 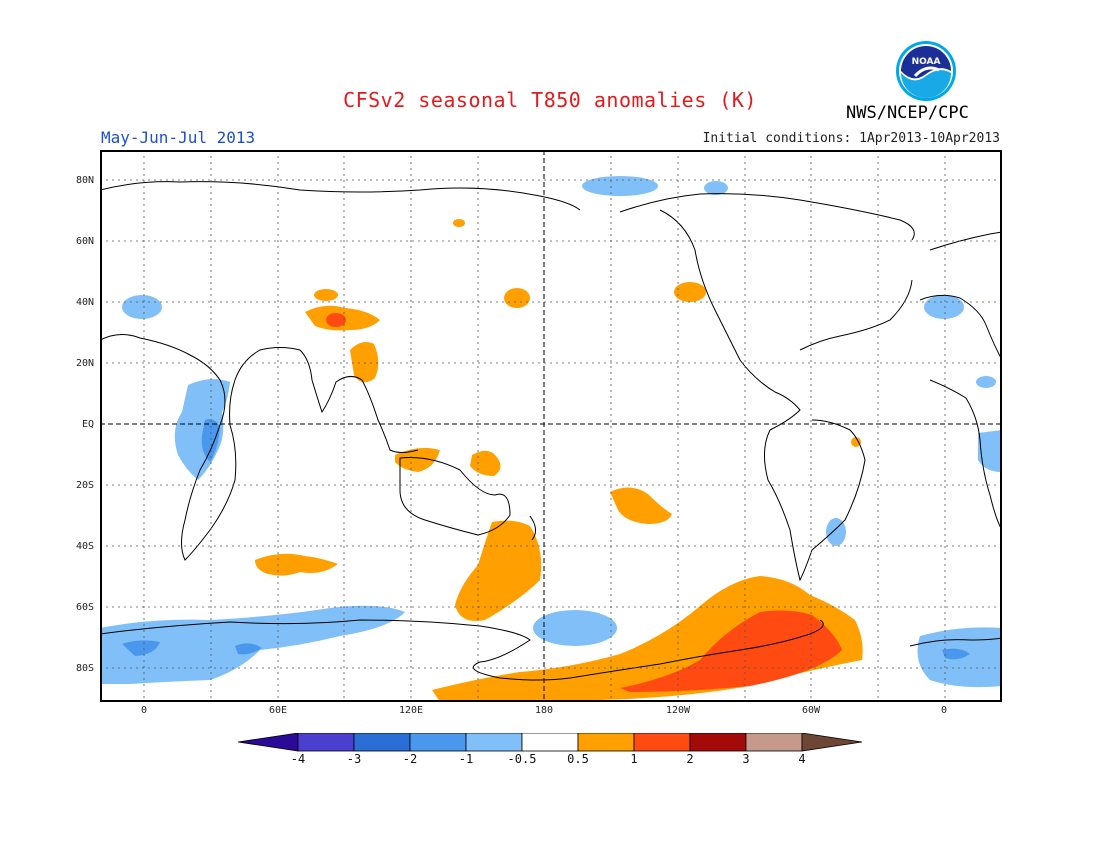 I want to click on lon-label-0-west: 0, so click(x=144, y=710).